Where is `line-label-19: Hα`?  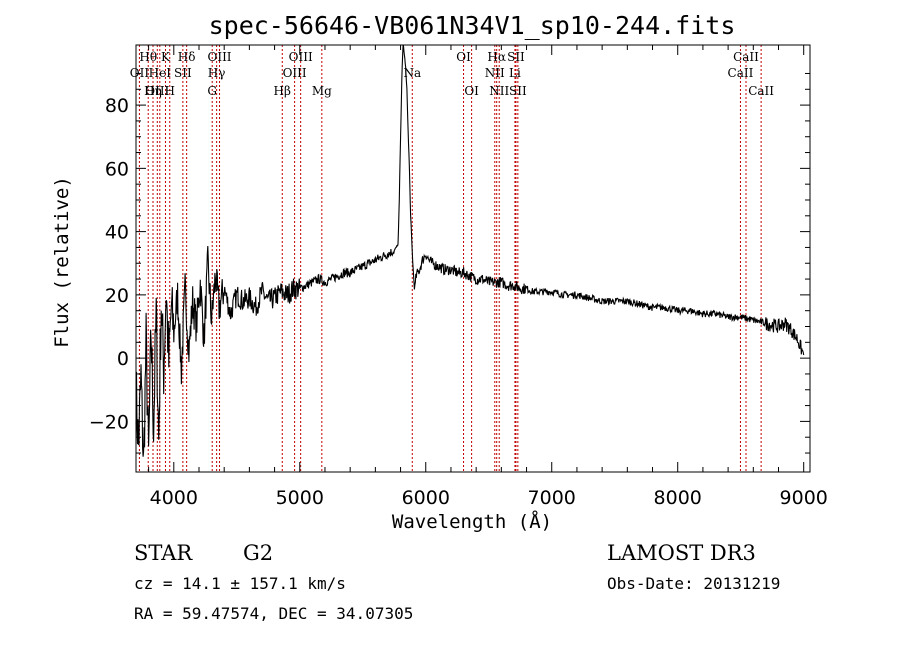 line-label-19: Hα is located at coordinates (496, 57).